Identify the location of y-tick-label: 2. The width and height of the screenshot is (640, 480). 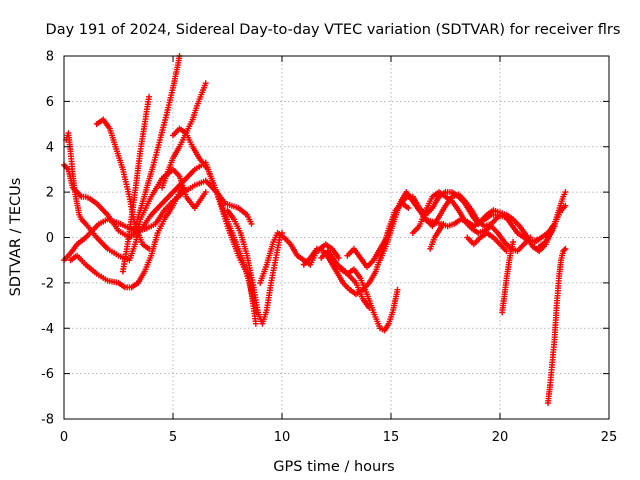
(50, 193).